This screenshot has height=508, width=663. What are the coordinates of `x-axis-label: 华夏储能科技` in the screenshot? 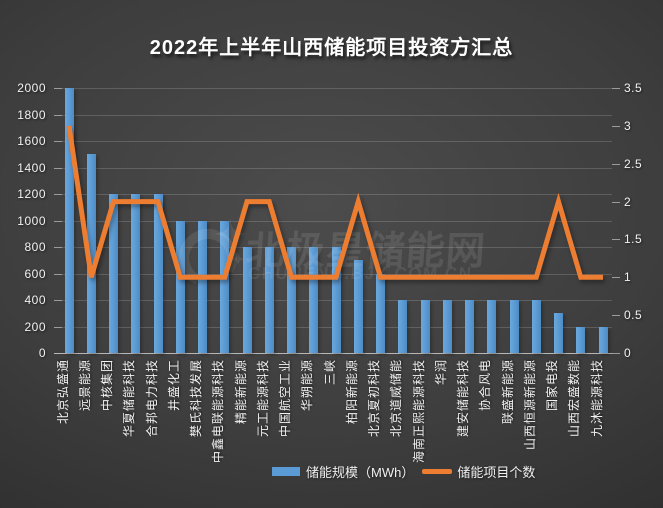 It's located at (129, 398).